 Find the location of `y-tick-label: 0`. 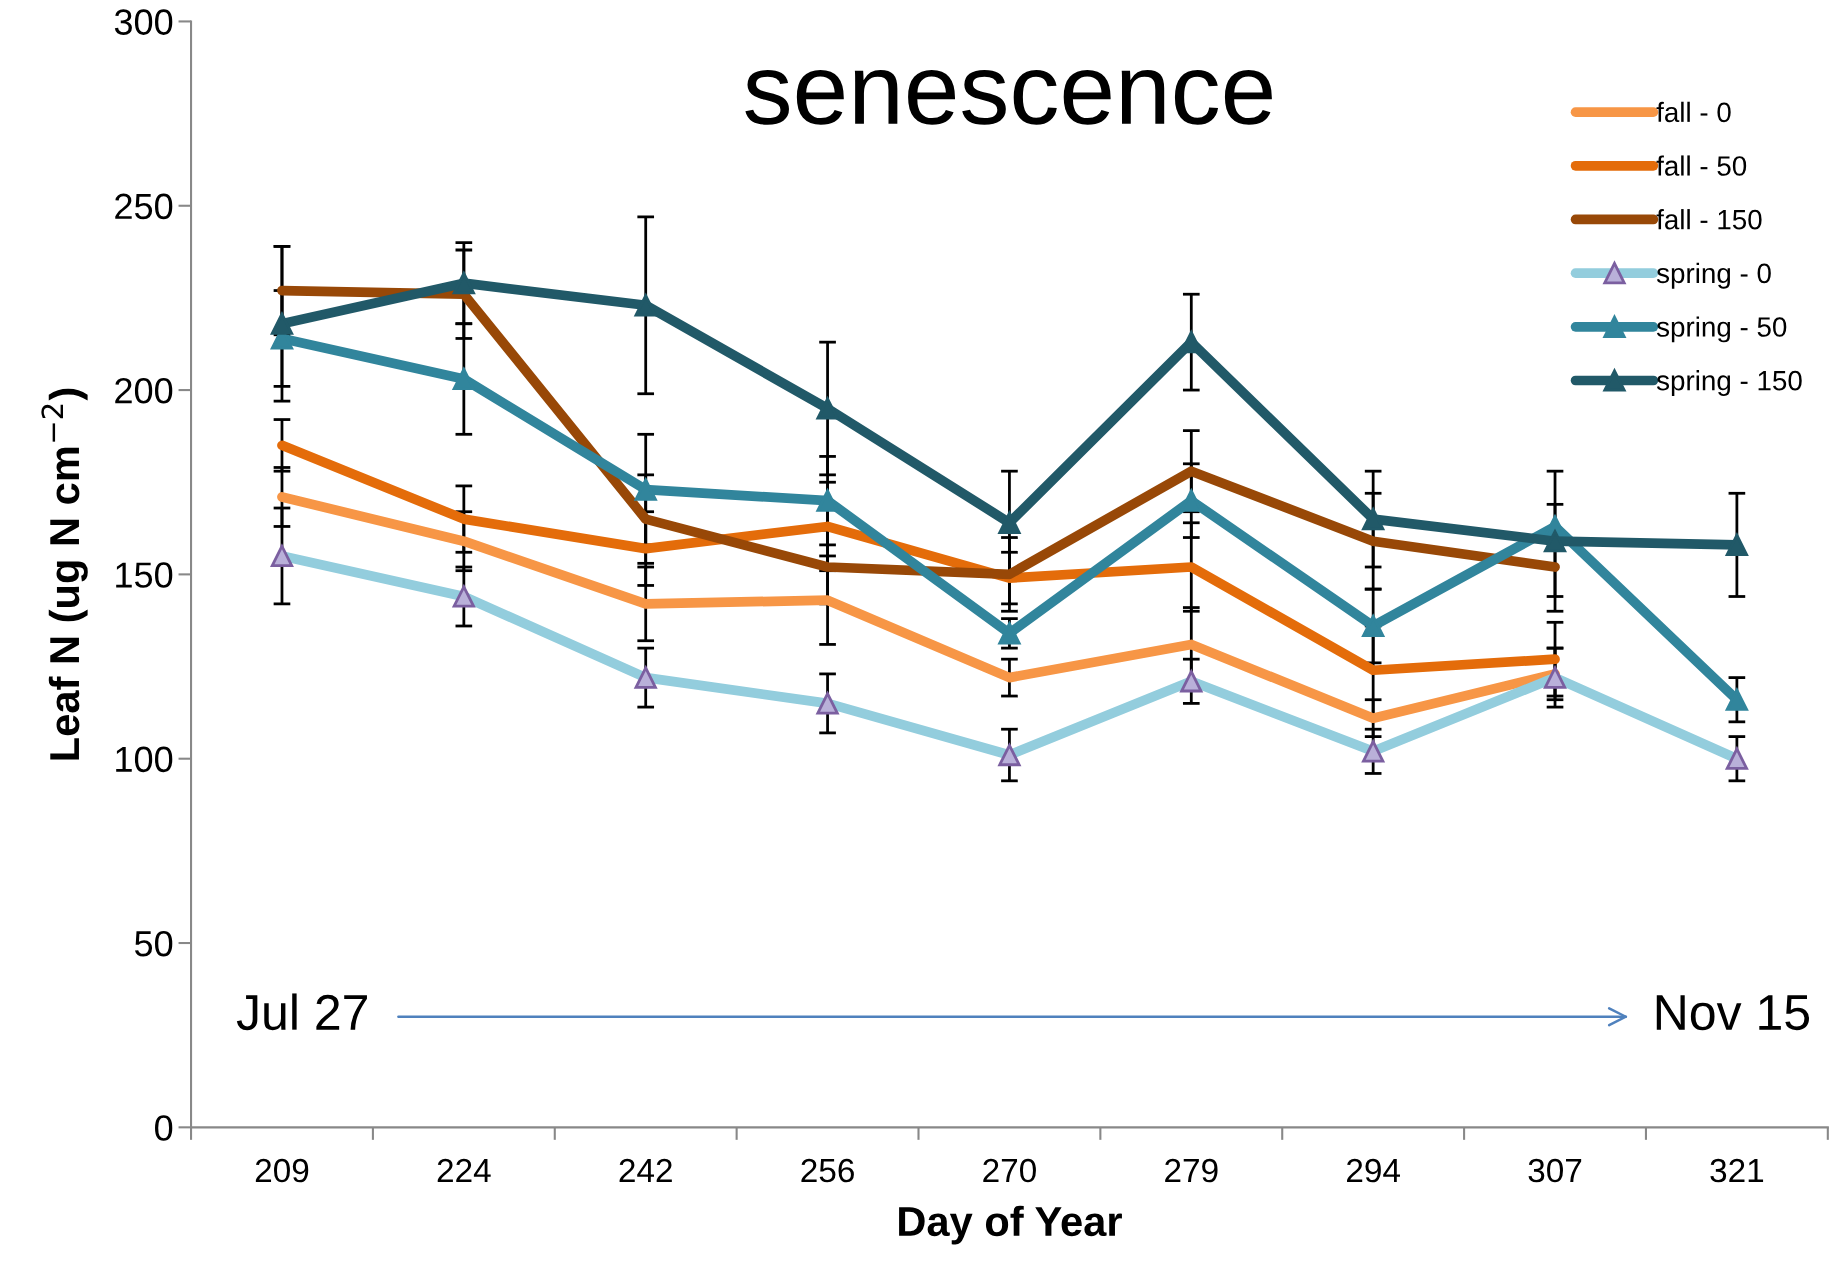

y-tick-label: 0 is located at coordinates (164, 1128).